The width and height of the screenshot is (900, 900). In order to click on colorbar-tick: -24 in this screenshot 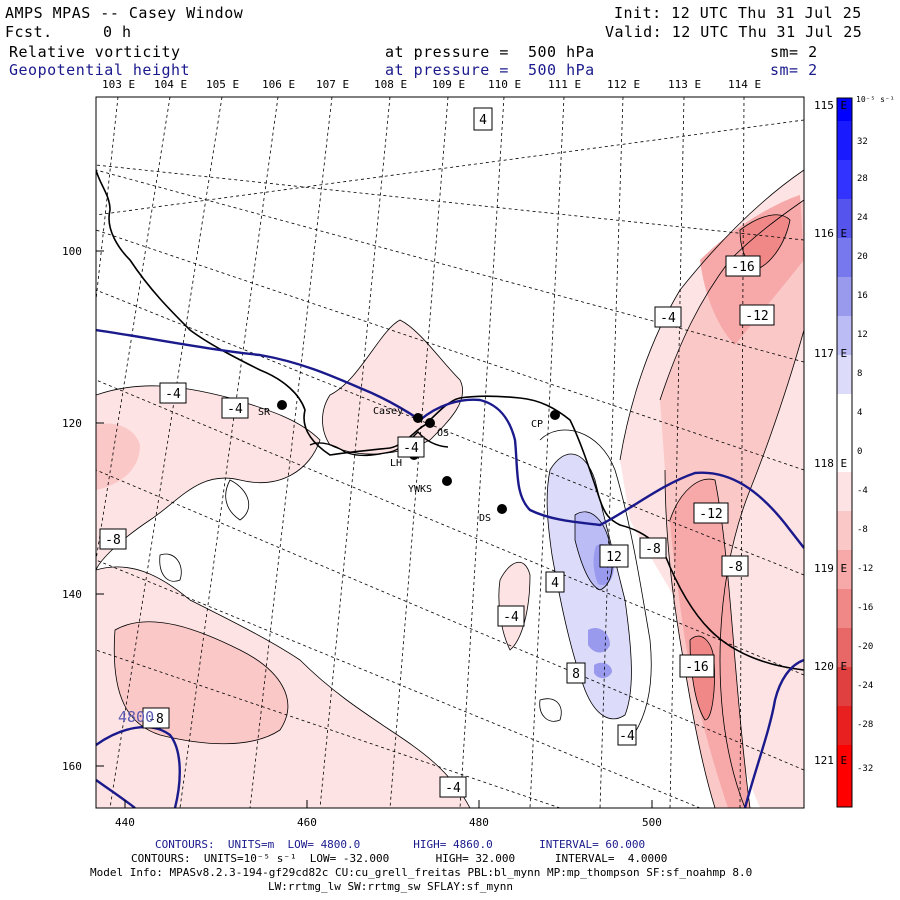, I will do `click(865, 686)`.